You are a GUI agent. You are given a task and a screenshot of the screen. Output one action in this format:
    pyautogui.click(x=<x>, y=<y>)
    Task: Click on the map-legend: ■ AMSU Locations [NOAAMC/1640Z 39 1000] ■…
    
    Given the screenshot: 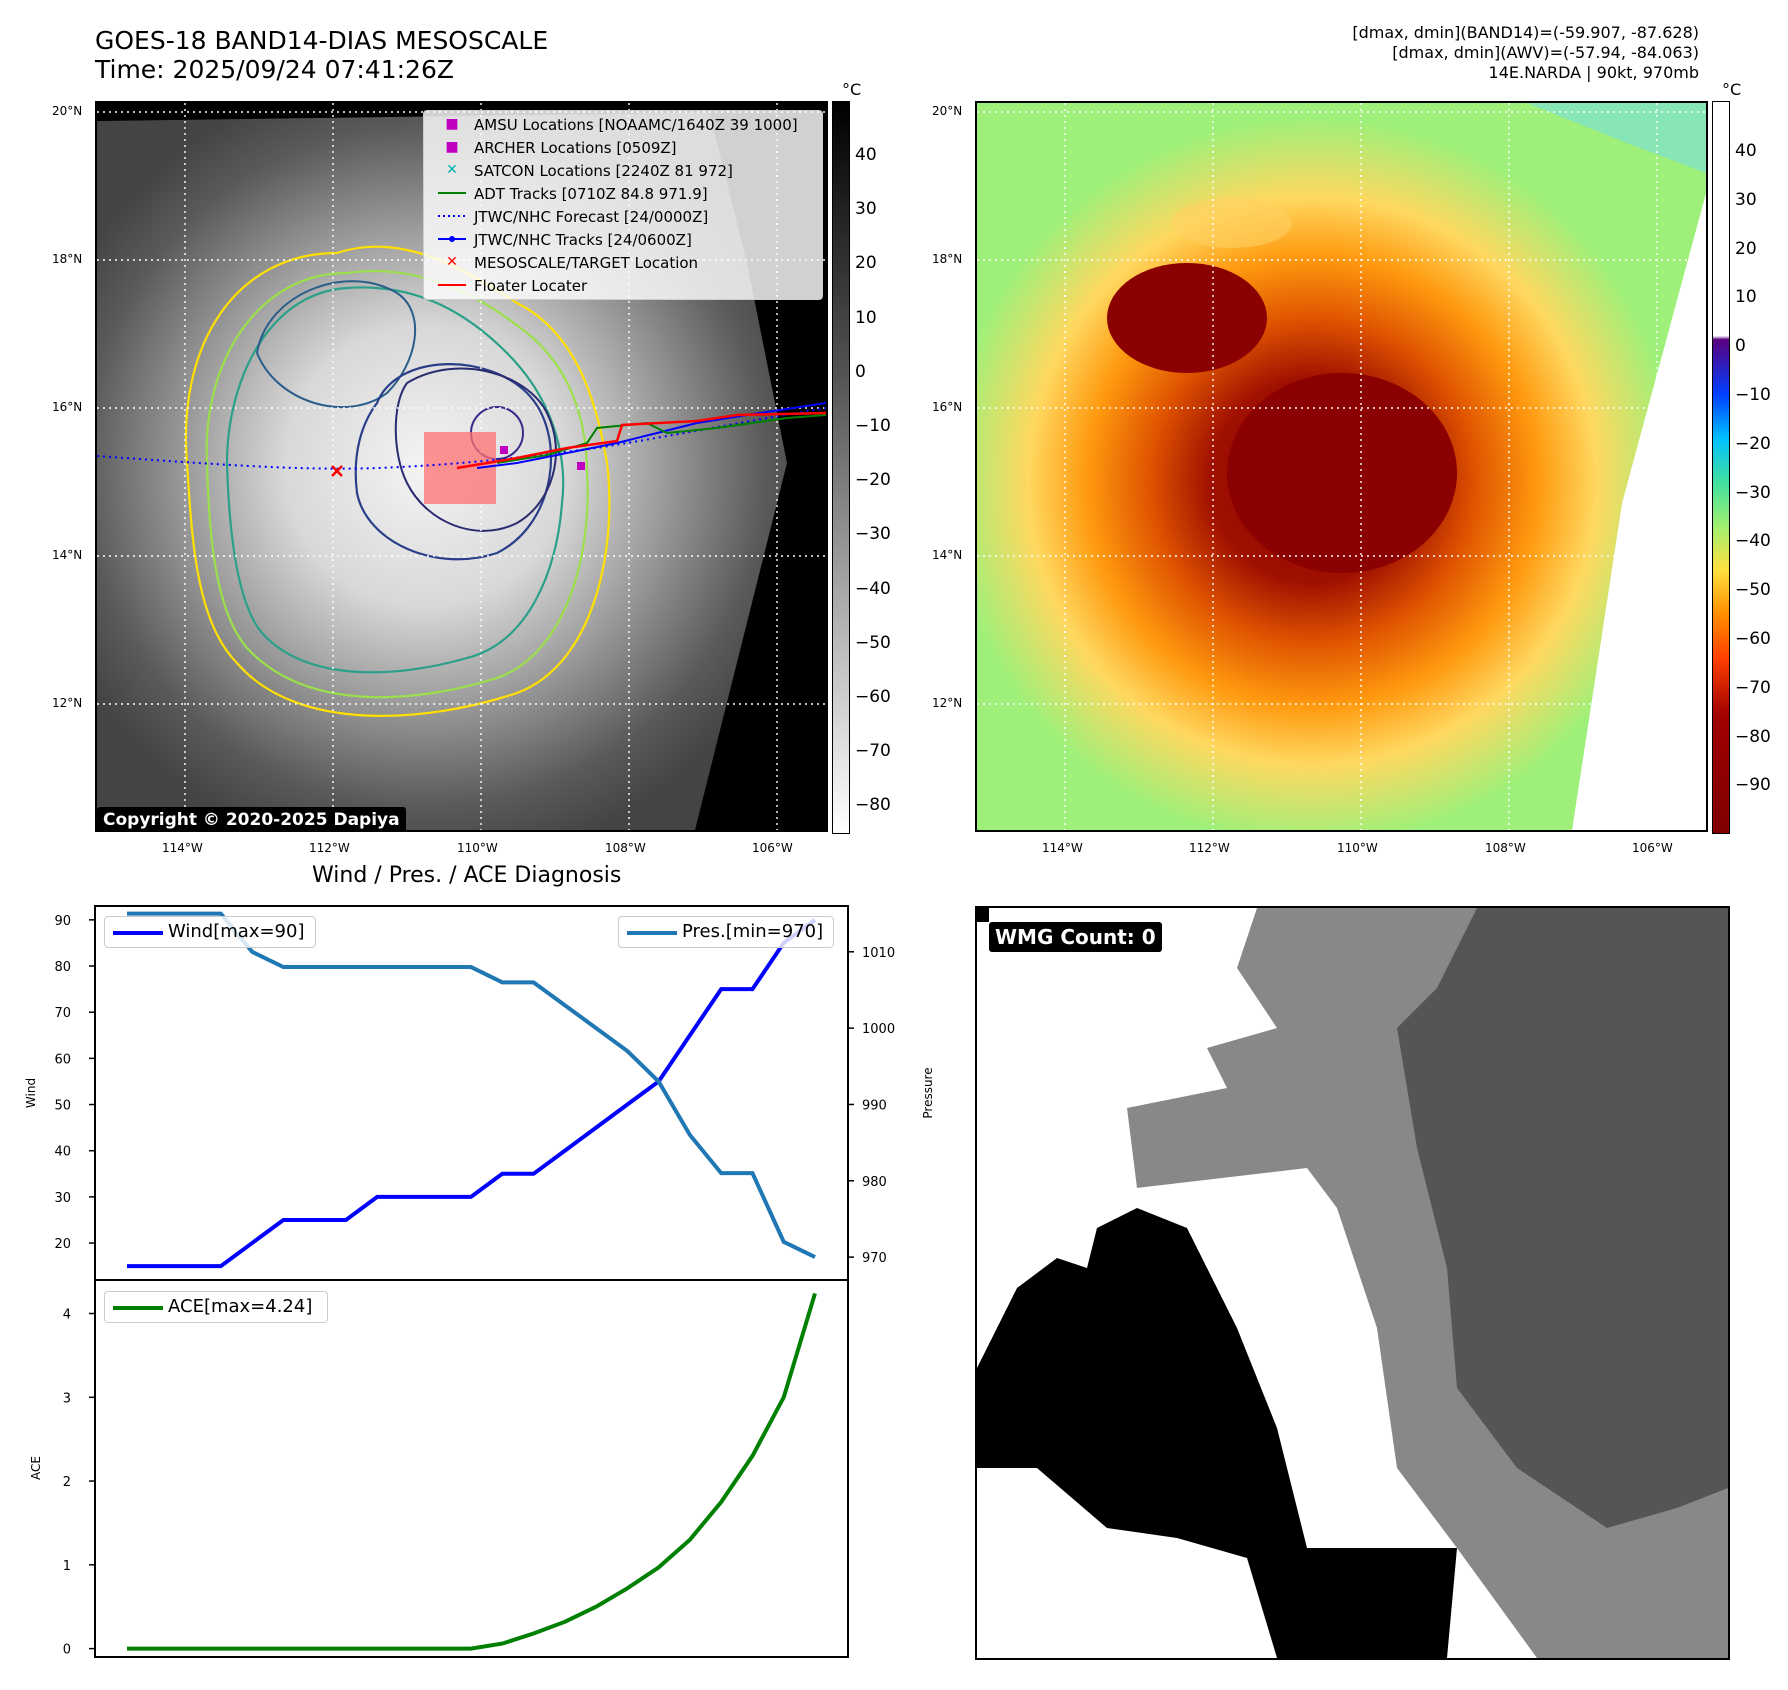 What is the action you would take?
    pyautogui.click(x=623, y=205)
    